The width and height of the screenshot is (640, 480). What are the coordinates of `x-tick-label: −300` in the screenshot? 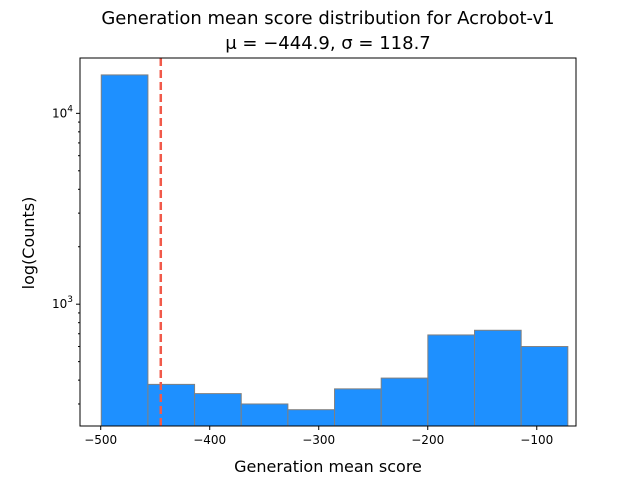 It's located at (318, 440).